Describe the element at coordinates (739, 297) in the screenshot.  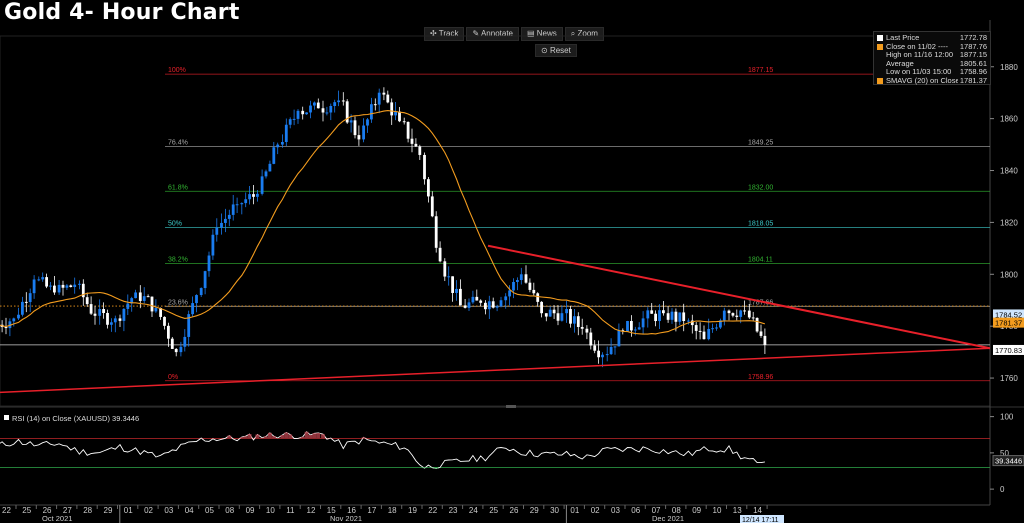
I see `upper-trendline` at that location.